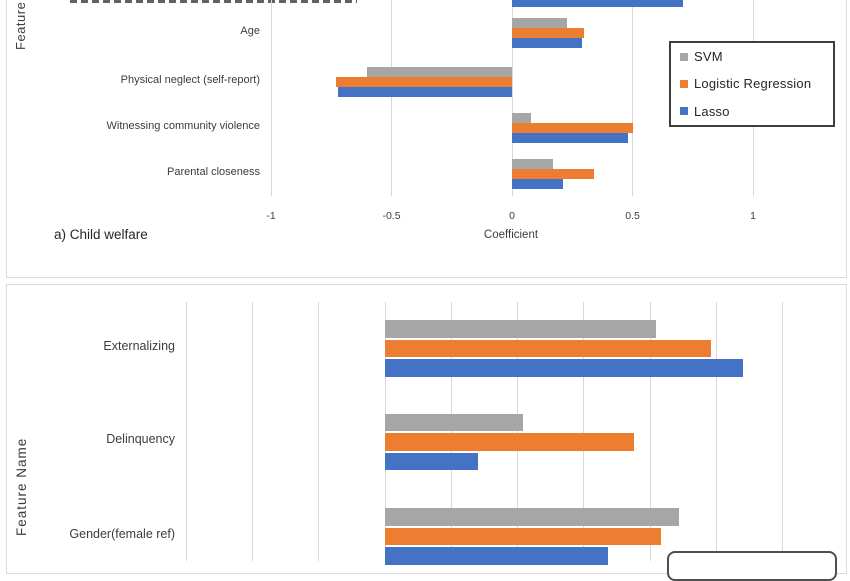 The height and width of the screenshot is (581, 850). Describe the element at coordinates (712, 111) in the screenshot. I see `legend-label: Lasso` at that location.